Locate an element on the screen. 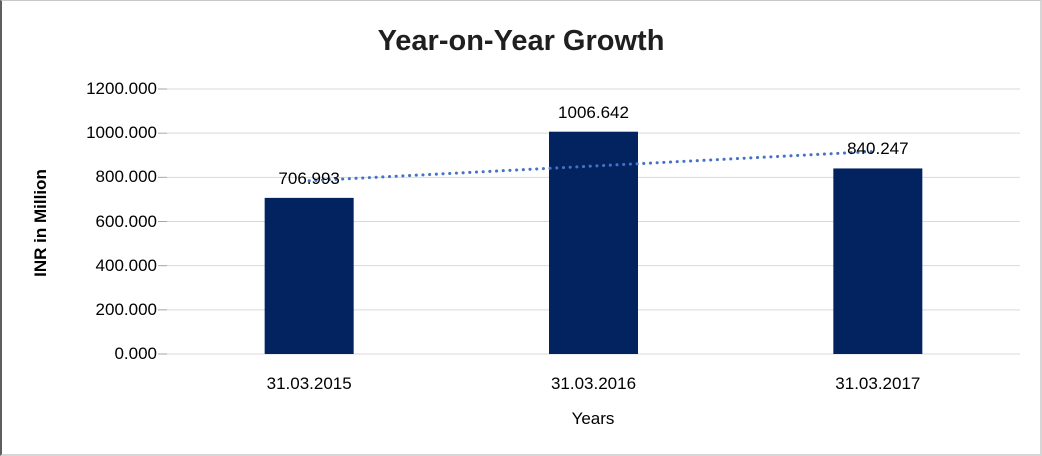  x-axis-title: Years is located at coordinates (593, 418).